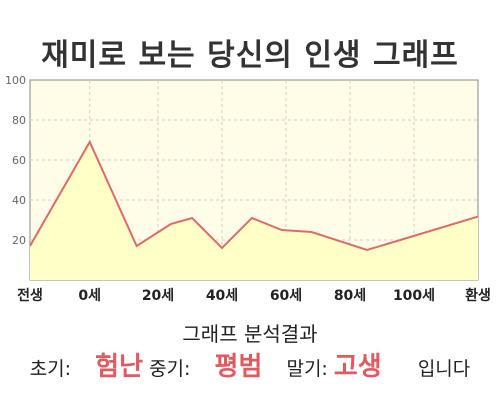  I want to click on y-tick-label: 60, so click(19, 160).